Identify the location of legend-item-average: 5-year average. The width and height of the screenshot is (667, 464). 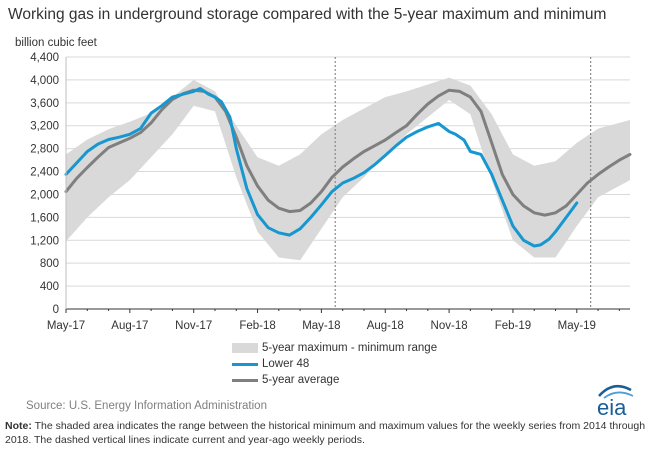
(334, 380).